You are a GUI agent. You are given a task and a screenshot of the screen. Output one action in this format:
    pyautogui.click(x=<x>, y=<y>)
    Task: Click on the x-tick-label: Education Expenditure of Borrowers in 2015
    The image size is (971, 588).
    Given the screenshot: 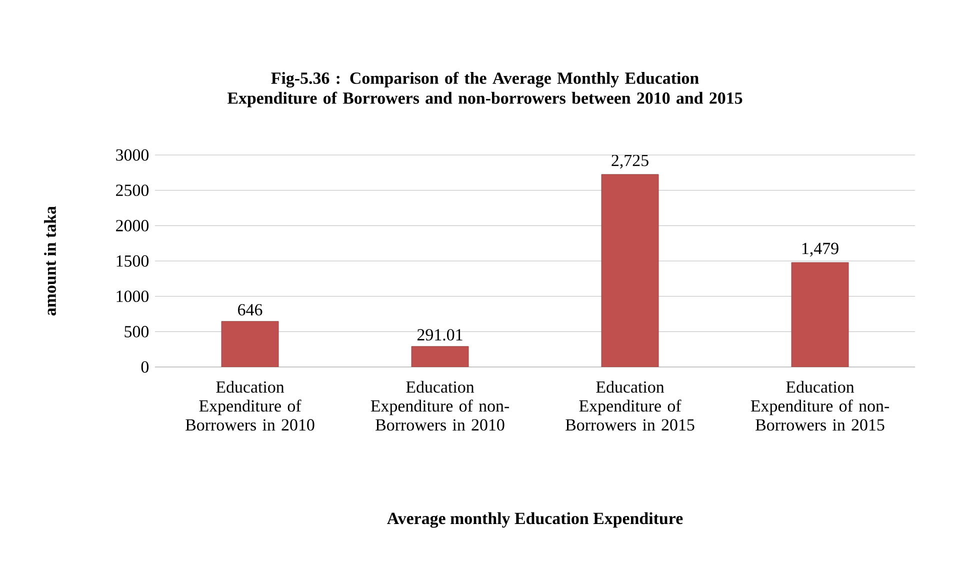 What is the action you would take?
    pyautogui.click(x=630, y=405)
    